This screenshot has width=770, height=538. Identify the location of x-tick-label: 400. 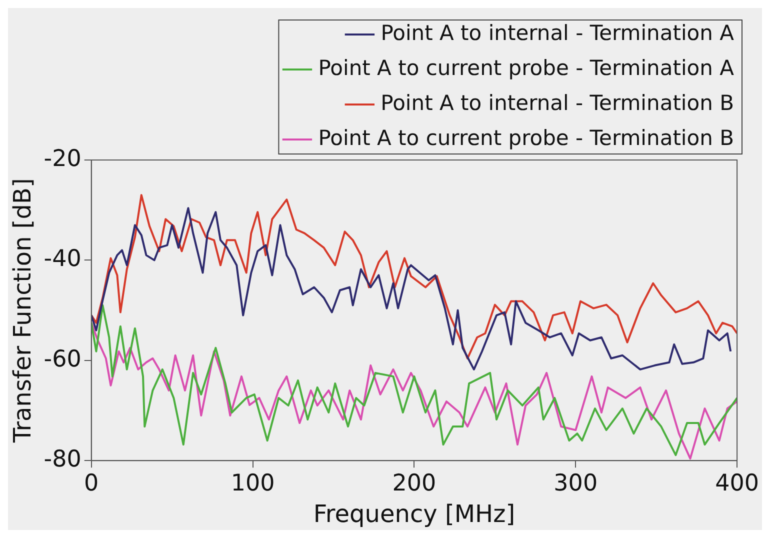
(737, 483).